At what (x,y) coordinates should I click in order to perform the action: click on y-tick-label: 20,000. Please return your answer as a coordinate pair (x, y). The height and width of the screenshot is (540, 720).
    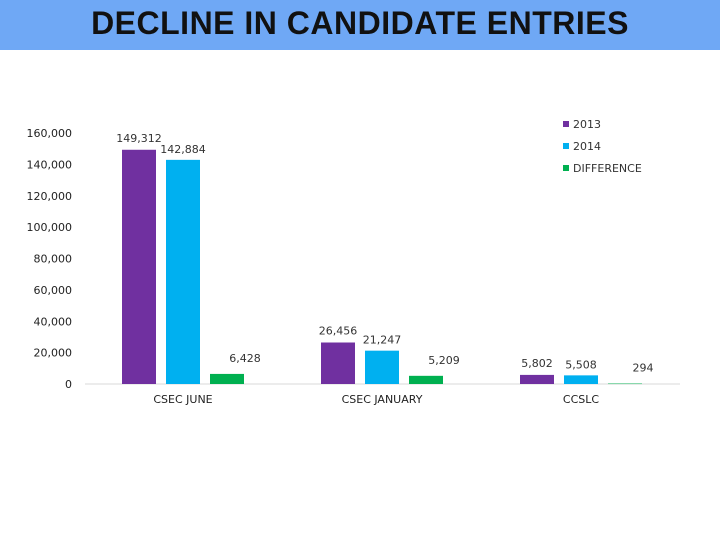
    Looking at the image, I should click on (53, 353).